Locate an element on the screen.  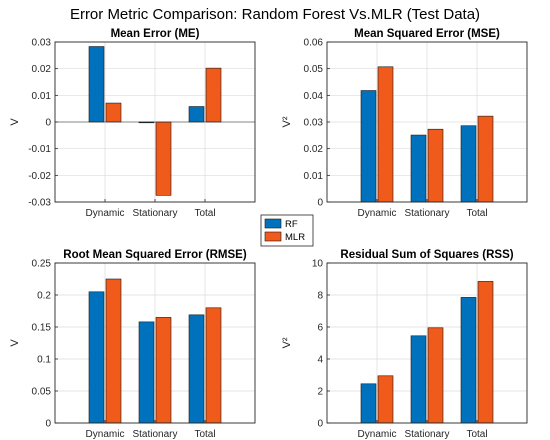
panel-rmse-ytick-label: 0 is located at coordinates (48, 424).